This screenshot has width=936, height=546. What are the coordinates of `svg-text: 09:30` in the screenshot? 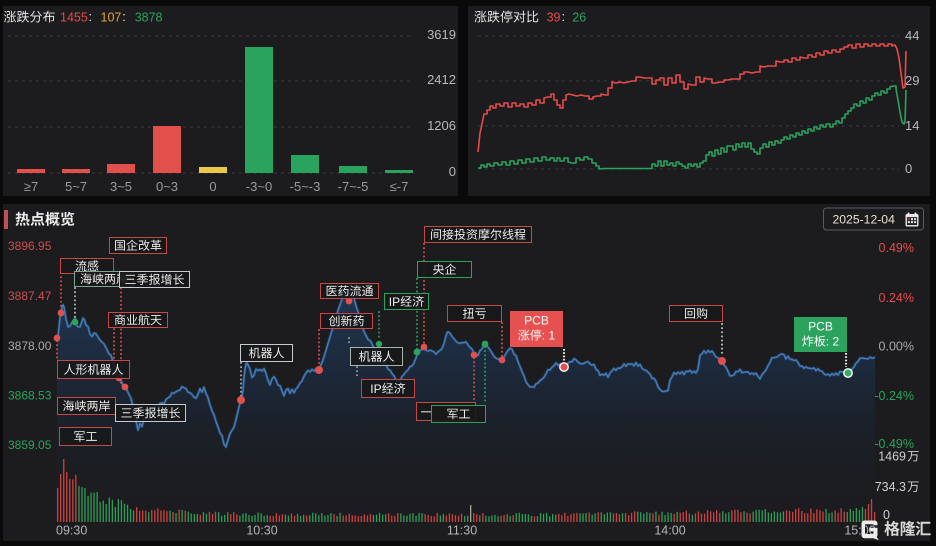 It's located at (71, 531).